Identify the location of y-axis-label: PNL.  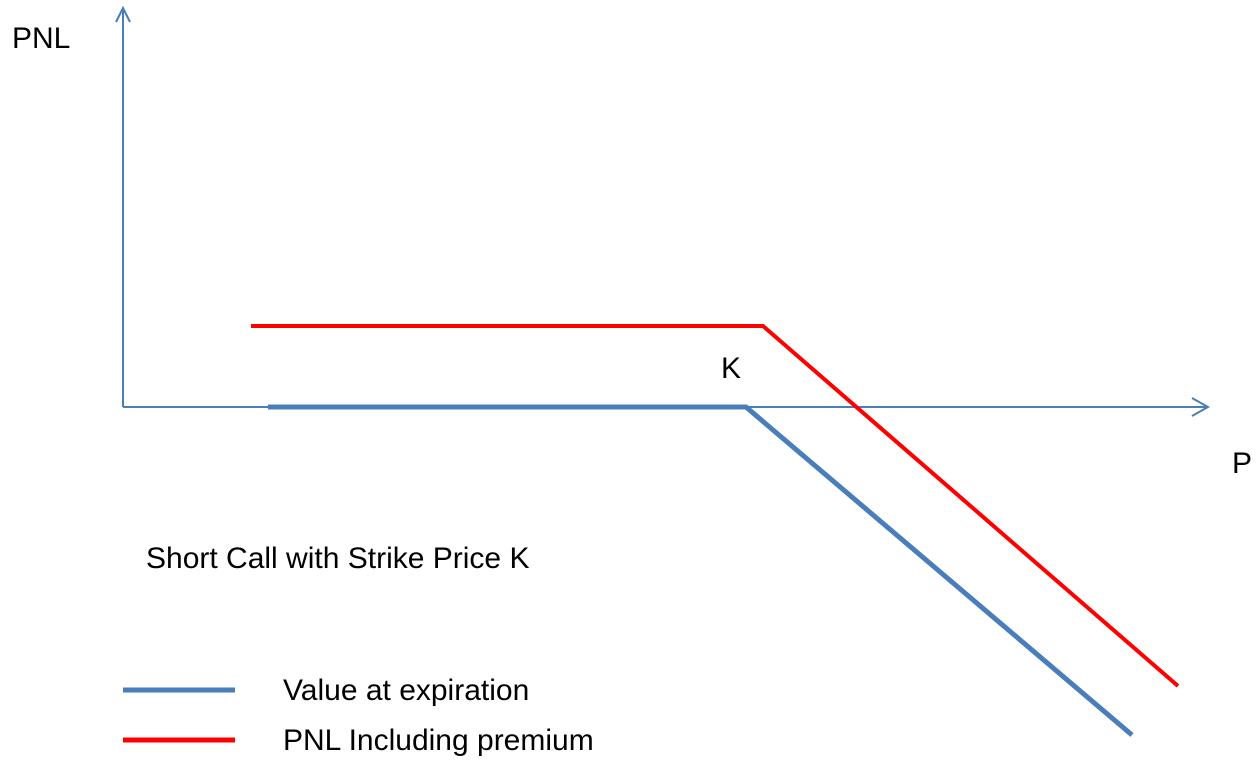
(41, 38).